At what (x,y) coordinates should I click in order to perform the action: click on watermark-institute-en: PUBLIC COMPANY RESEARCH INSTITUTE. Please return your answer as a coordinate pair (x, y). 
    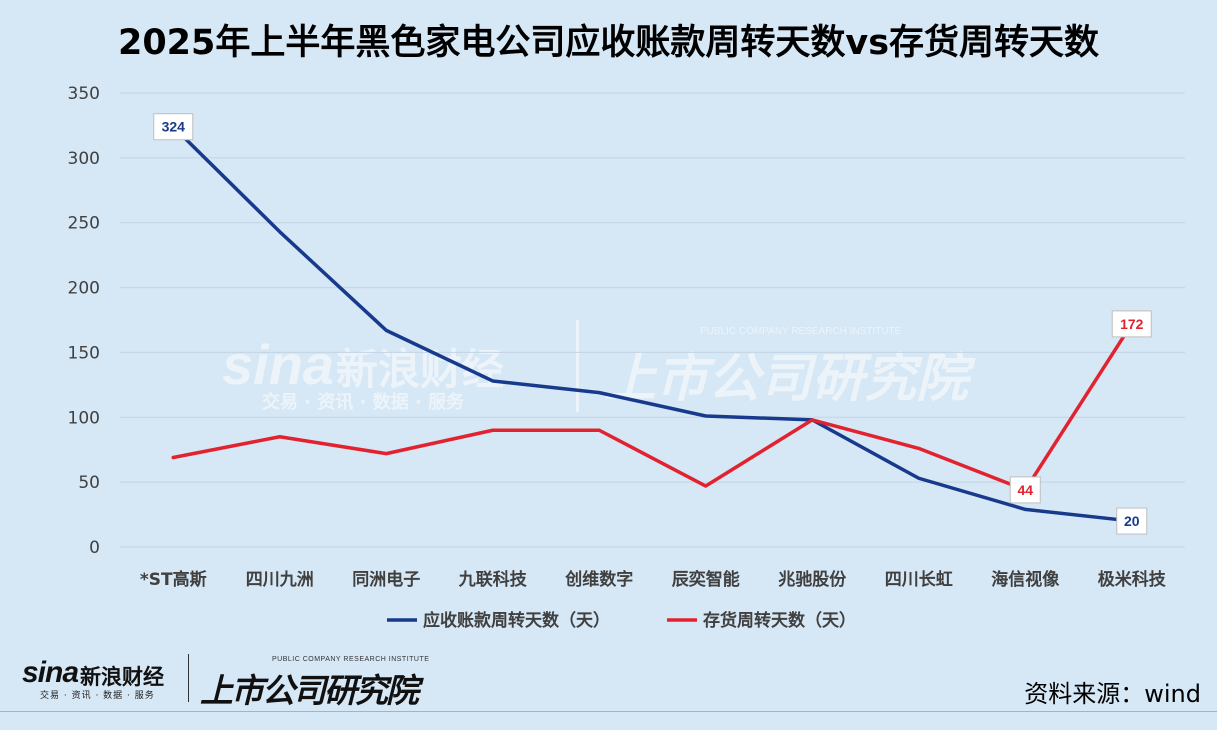
    Looking at the image, I should click on (801, 331).